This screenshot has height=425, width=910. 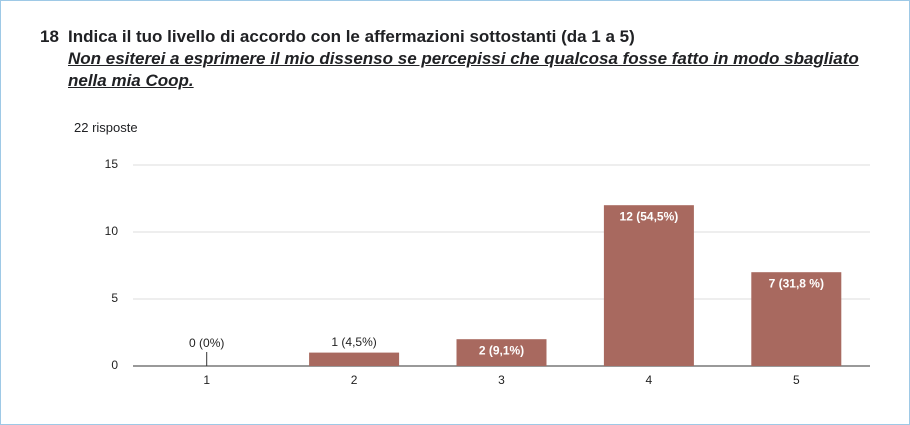 I want to click on data-label: 1 (4,5%), so click(x=353, y=342).